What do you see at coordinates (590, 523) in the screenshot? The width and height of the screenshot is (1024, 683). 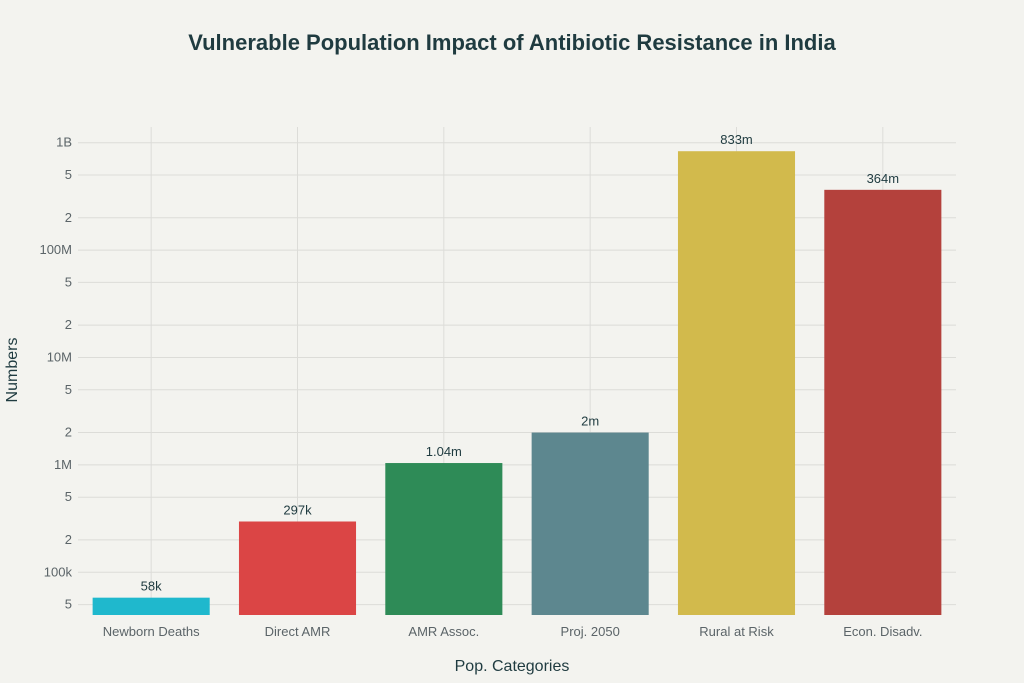 I see `bar-proj-2050` at bounding box center [590, 523].